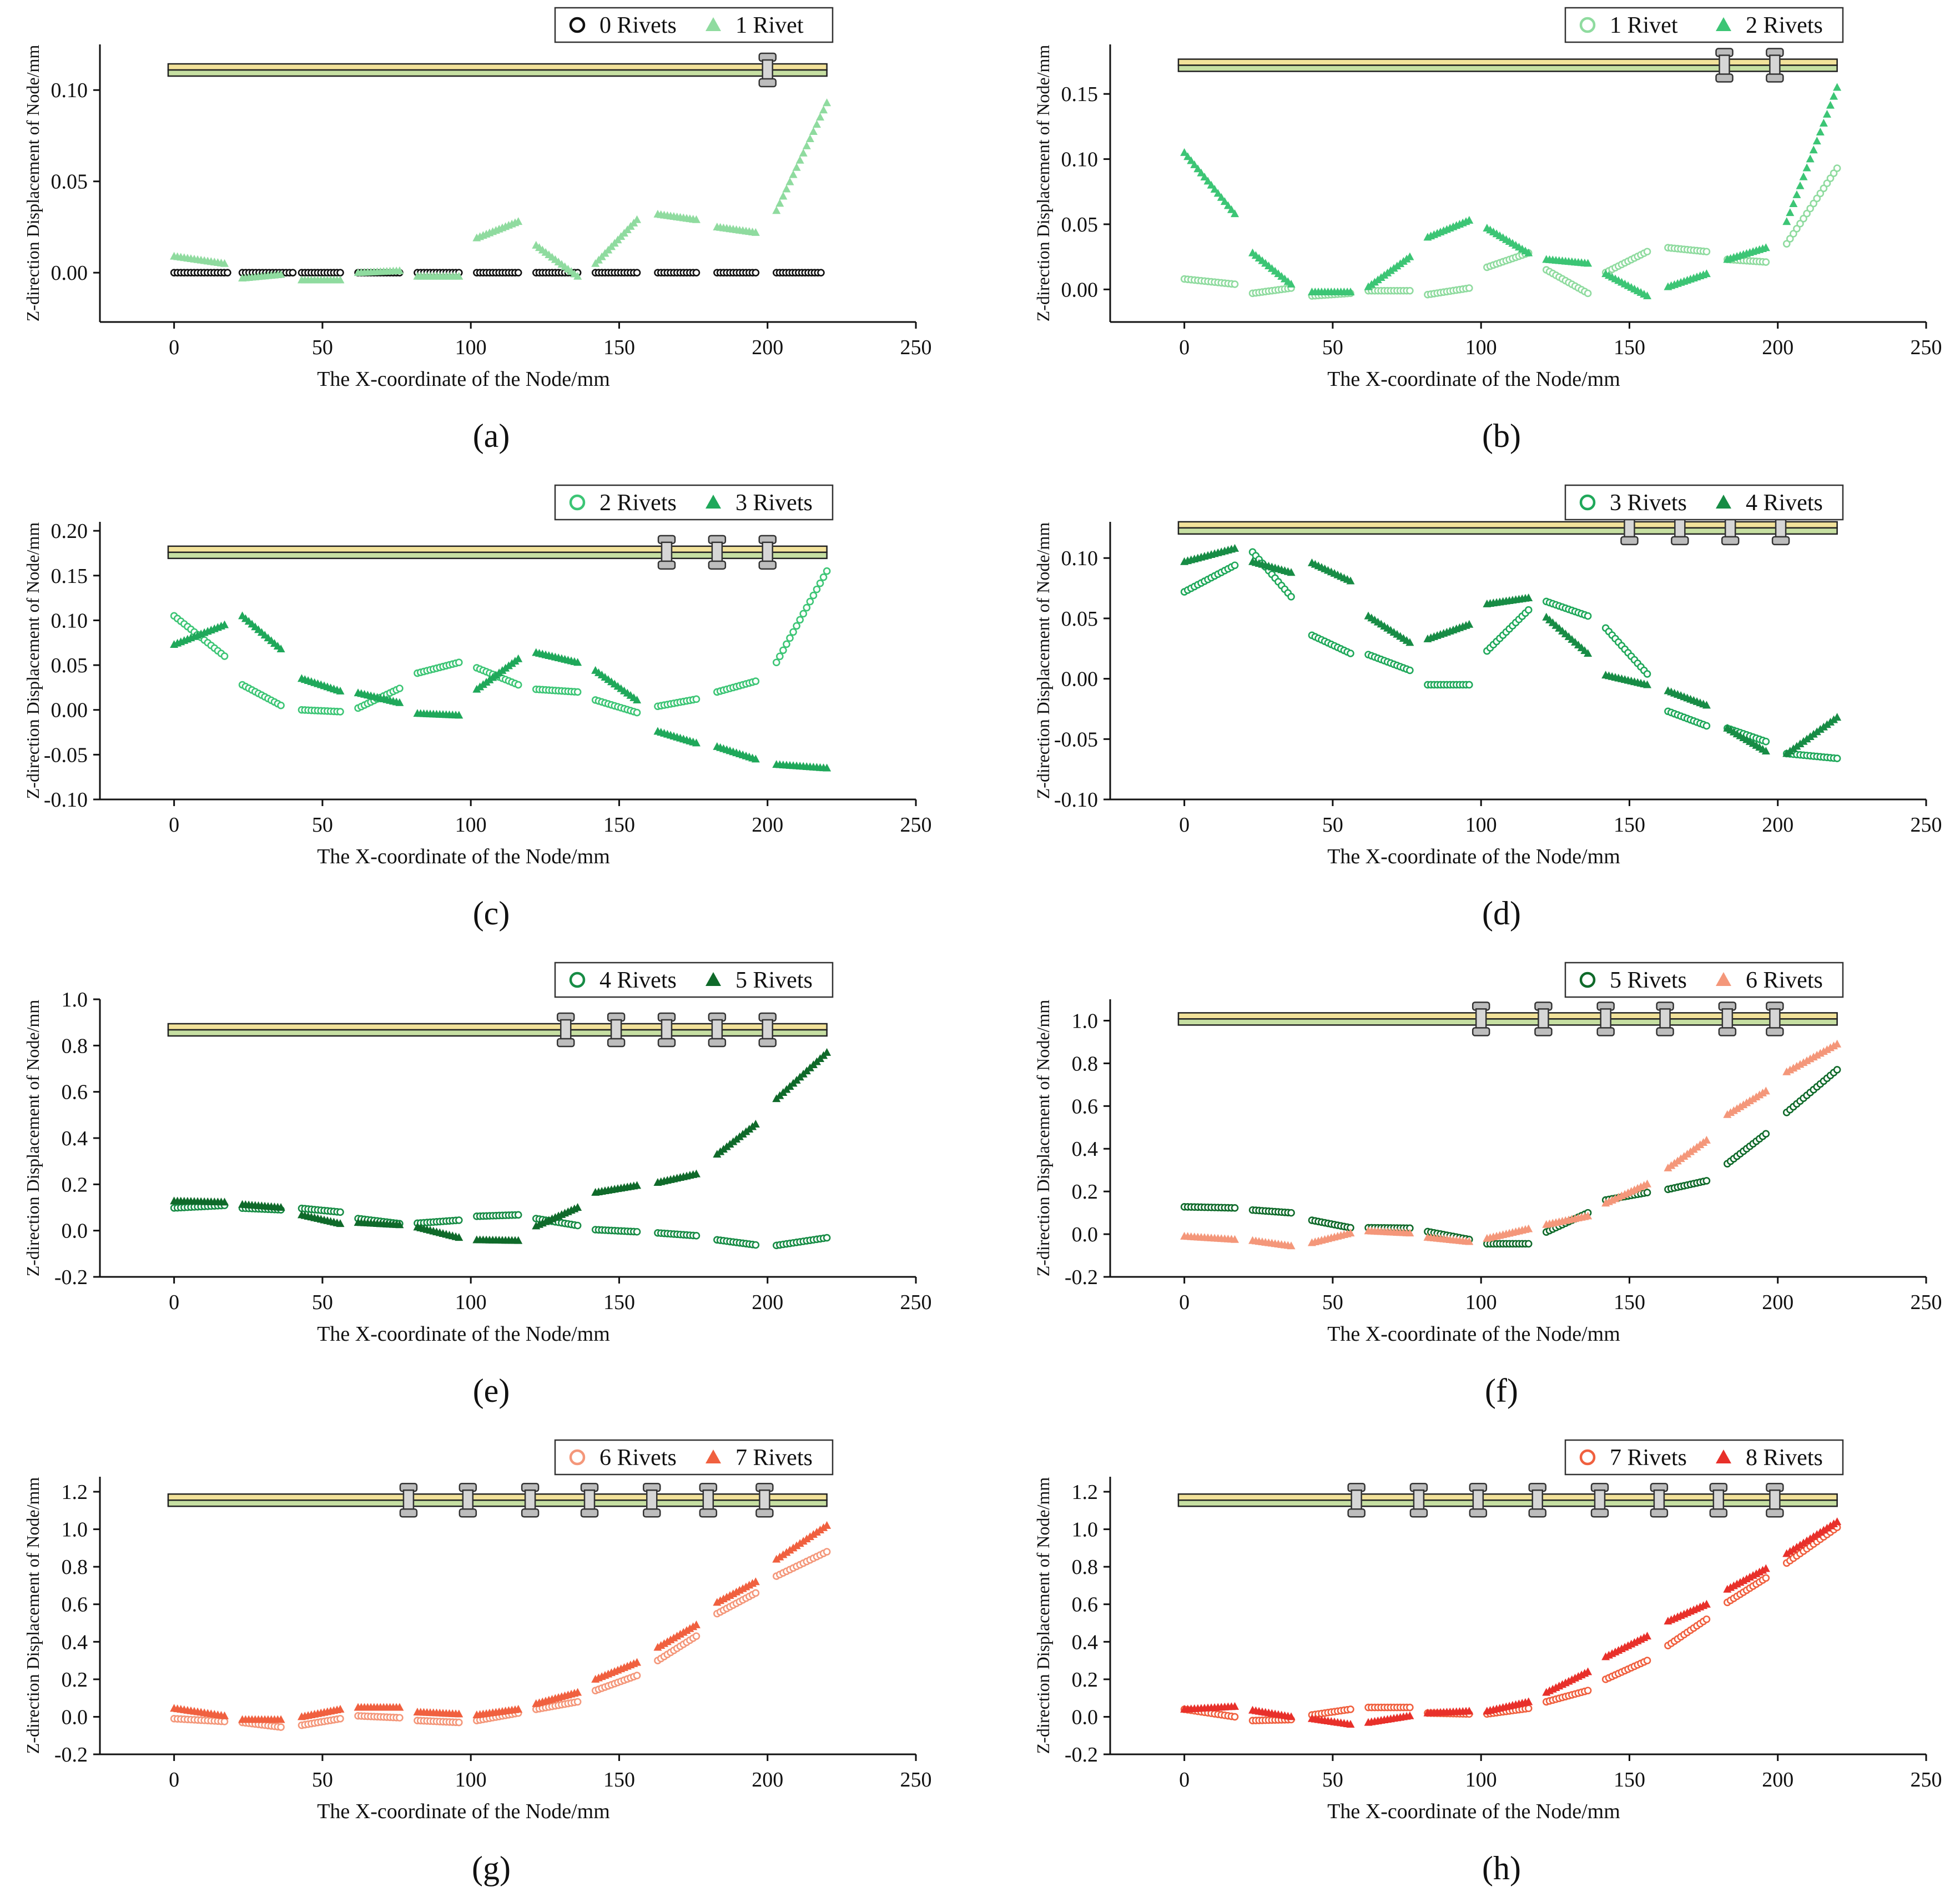  Describe the element at coordinates (1784, 1458) in the screenshot. I see `legend-entry-label: 8 Rivets` at that location.